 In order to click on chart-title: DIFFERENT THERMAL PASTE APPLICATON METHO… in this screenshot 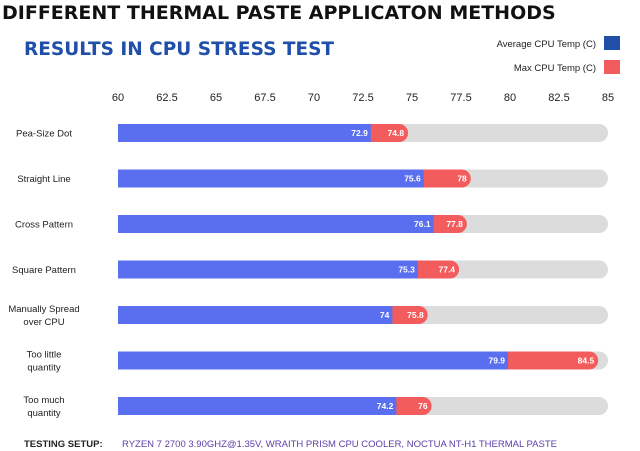, I will do `click(279, 13)`.